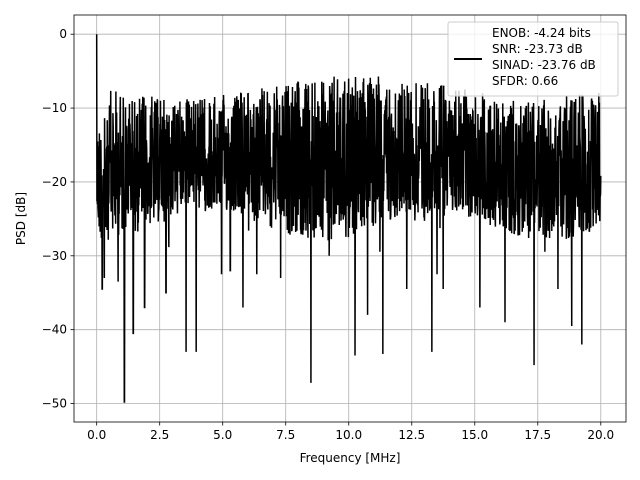 Image resolution: width=640 pixels, height=480 pixels. I want to click on legend-box, so click(533, 59).